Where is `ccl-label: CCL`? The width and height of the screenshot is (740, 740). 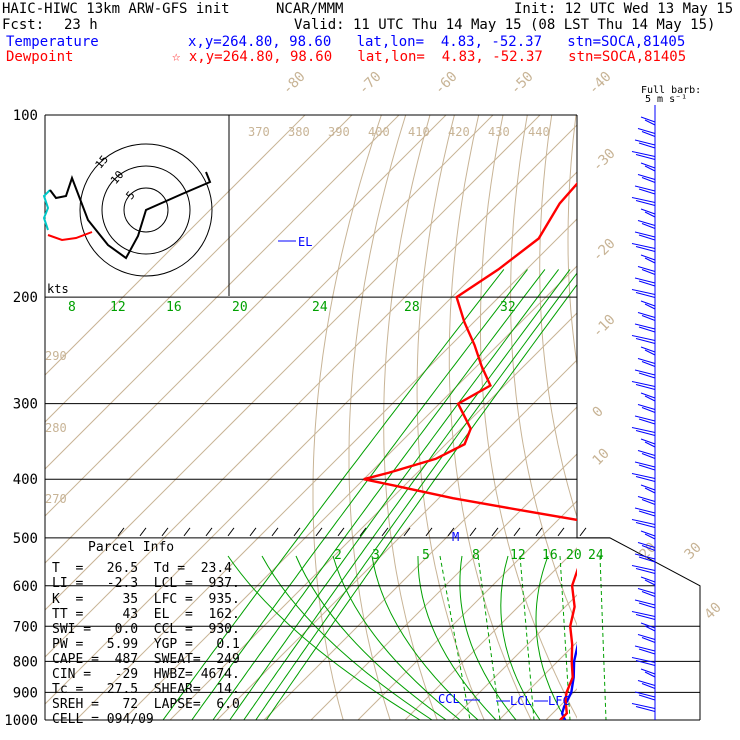
ccl-label: CCL is located at coordinates (449, 699).